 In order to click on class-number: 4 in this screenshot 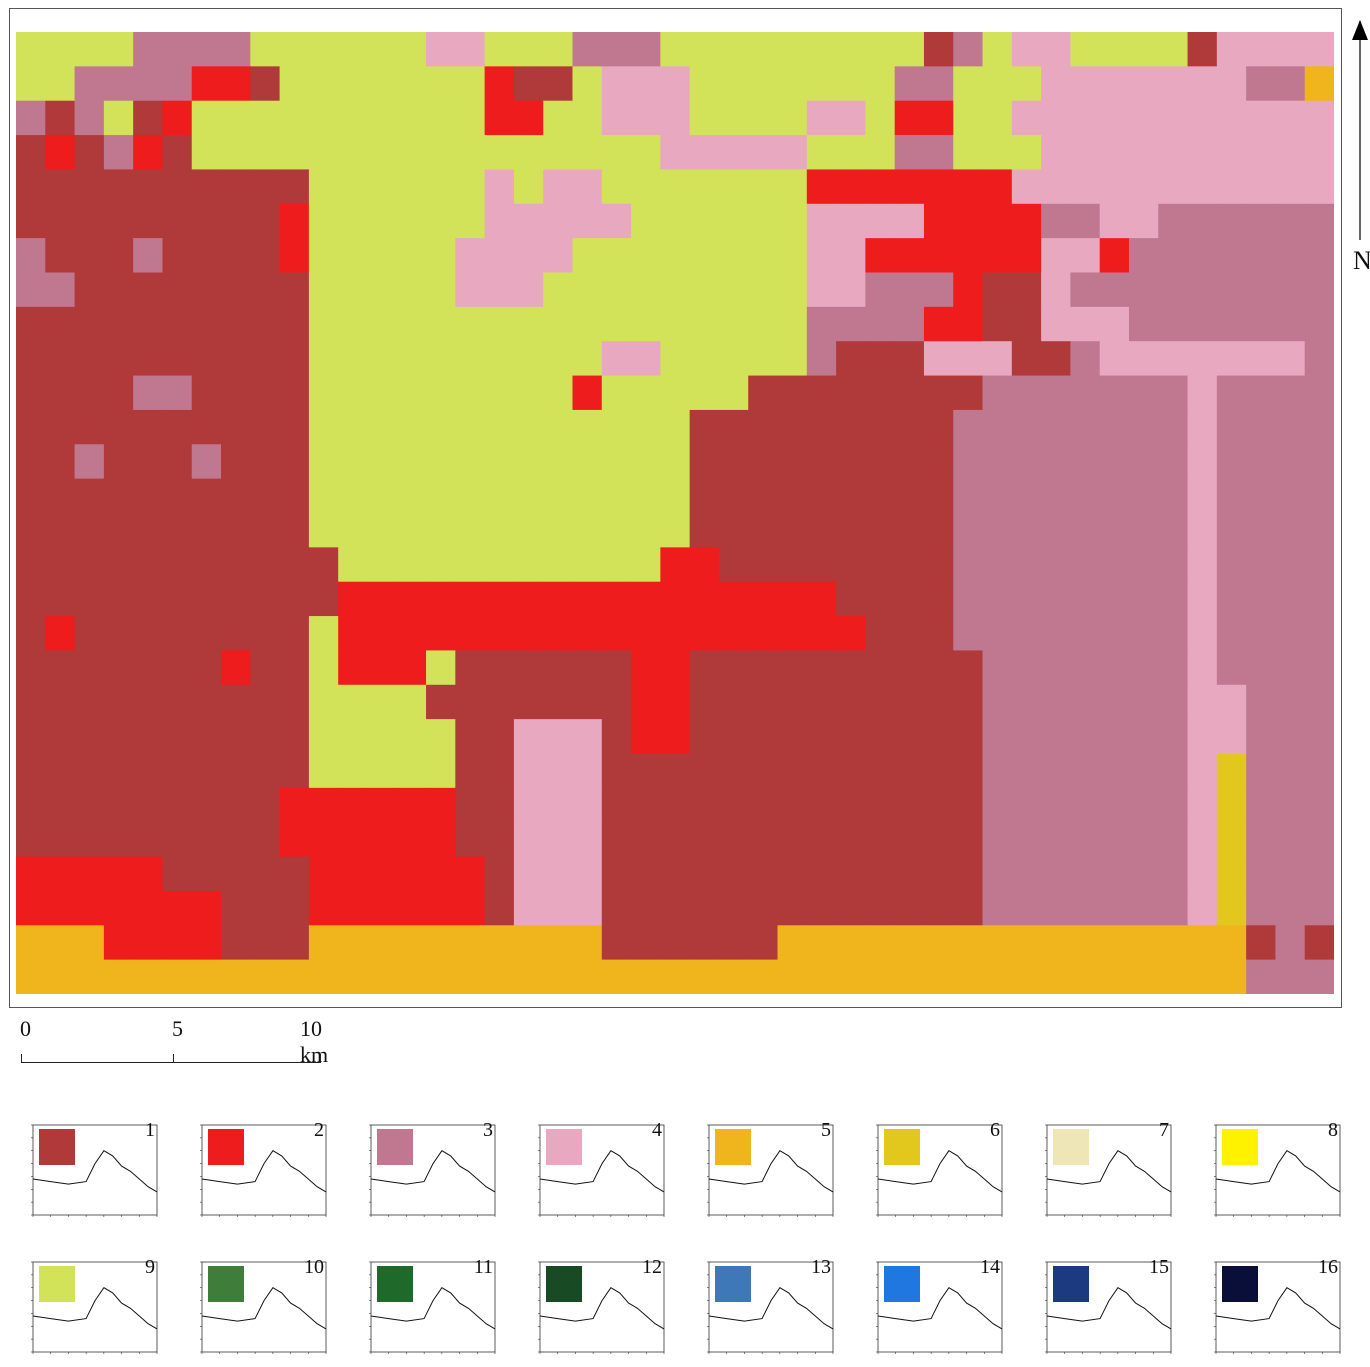, I will do `click(657, 1130)`.